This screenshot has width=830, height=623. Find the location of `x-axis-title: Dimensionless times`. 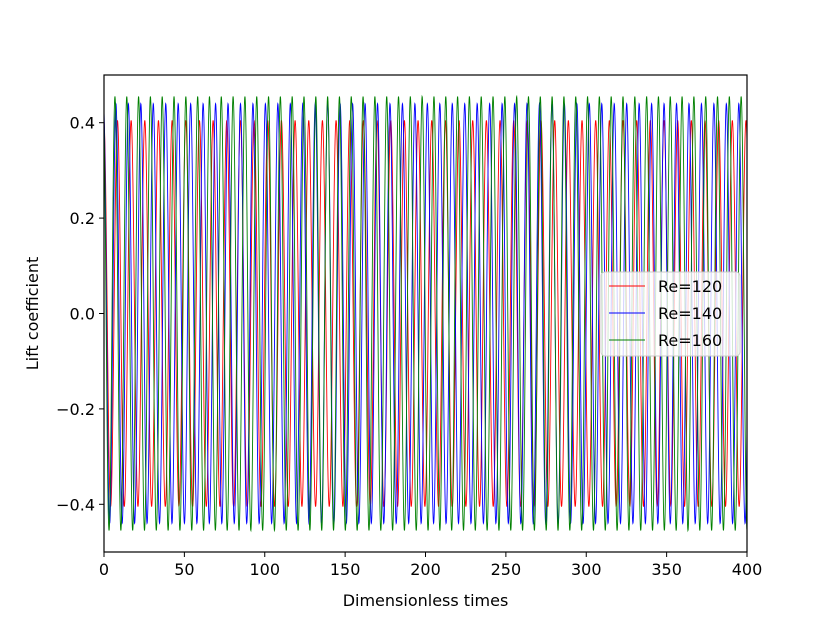

x-axis-title: Dimensionless times is located at coordinates (426, 600).